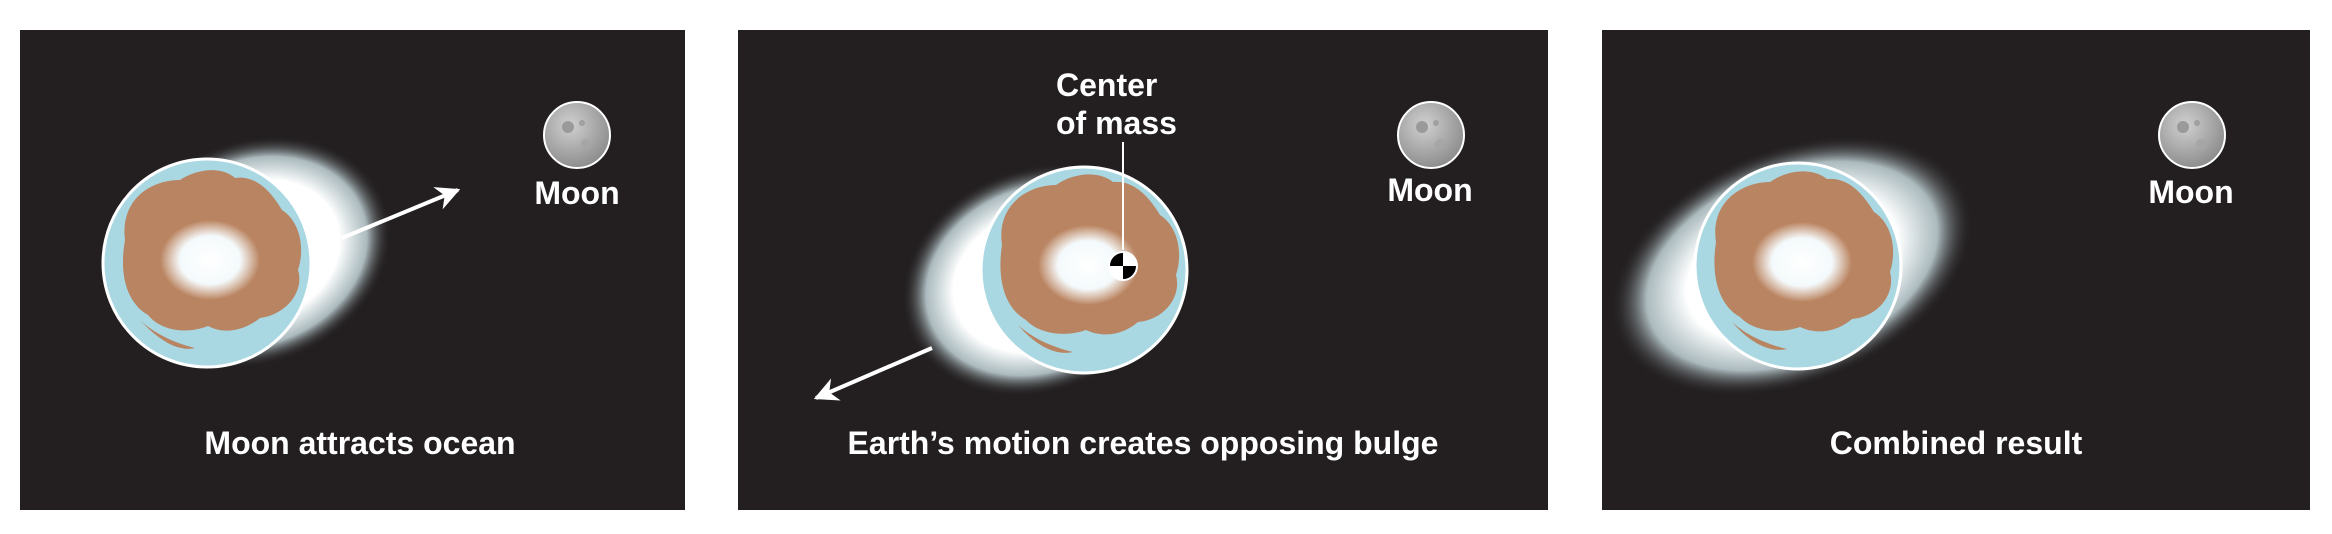 This screenshot has height=534, width=2332. What do you see at coordinates (1107, 85) in the screenshot?
I see `center-of-mass-label-line1: Center` at bounding box center [1107, 85].